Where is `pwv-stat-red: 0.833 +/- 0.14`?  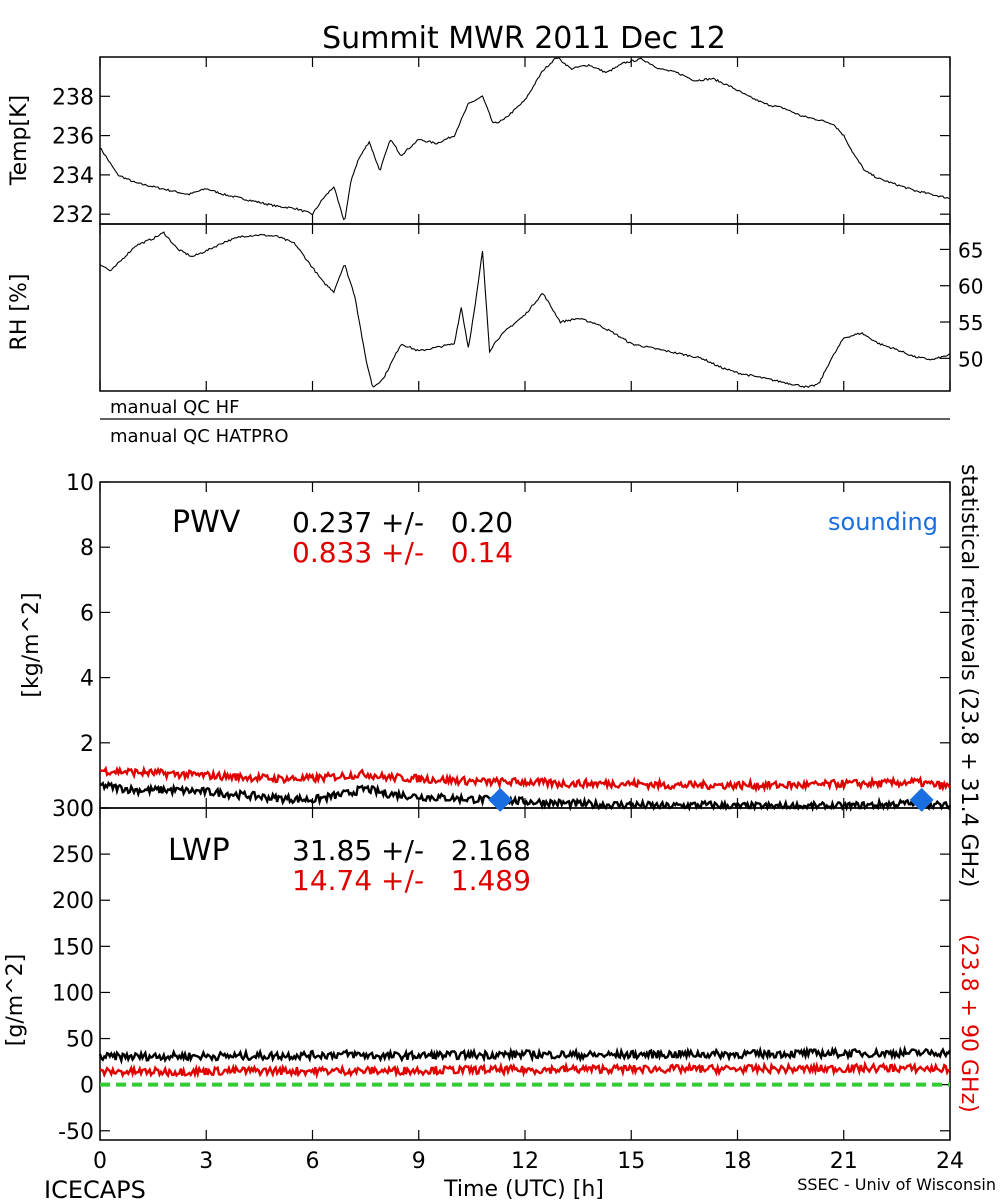 pwv-stat-red: 0.833 +/- 0.14 is located at coordinates (402, 552).